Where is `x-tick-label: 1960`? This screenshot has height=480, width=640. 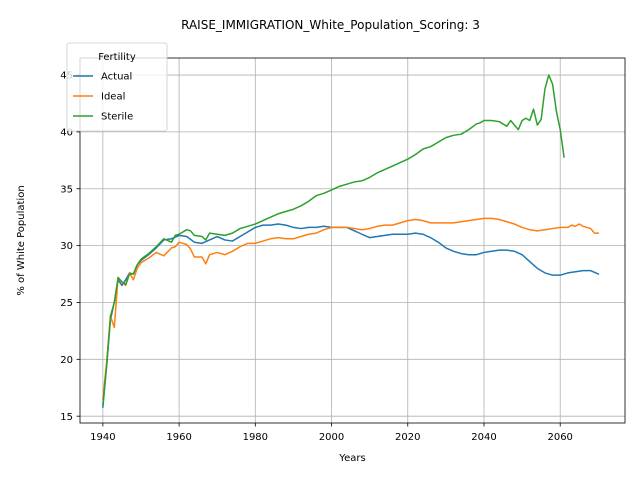 x-tick-label: 1960 is located at coordinates (178, 437).